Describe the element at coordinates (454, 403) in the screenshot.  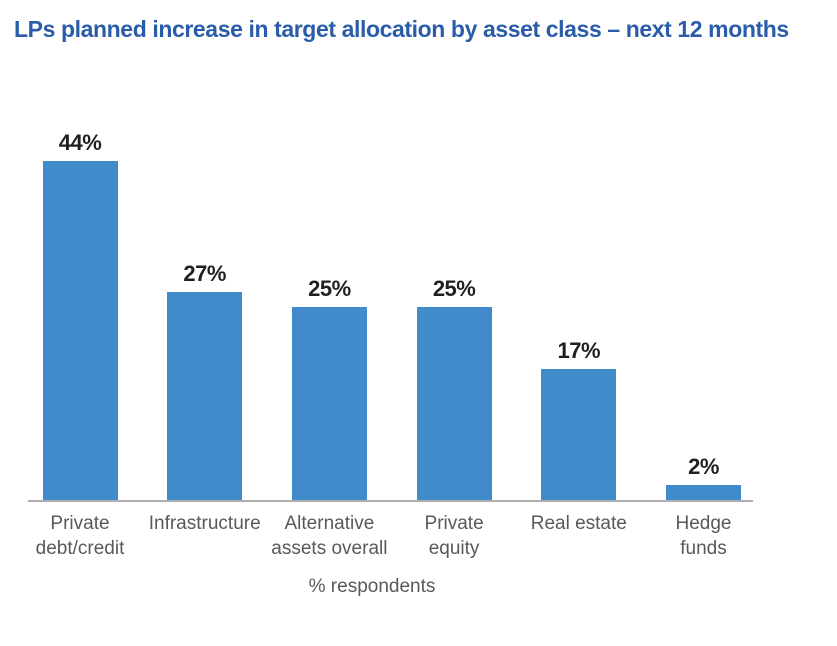
I see `bar-private-equity` at that location.